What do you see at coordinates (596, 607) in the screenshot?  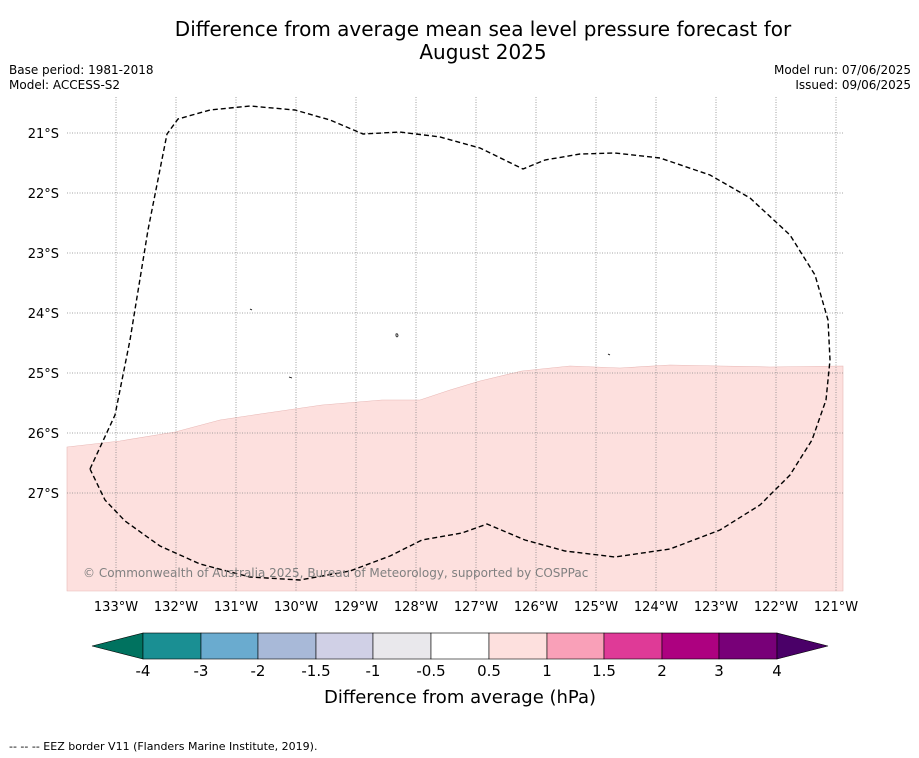 I see `lon-label: 125°W` at bounding box center [596, 607].